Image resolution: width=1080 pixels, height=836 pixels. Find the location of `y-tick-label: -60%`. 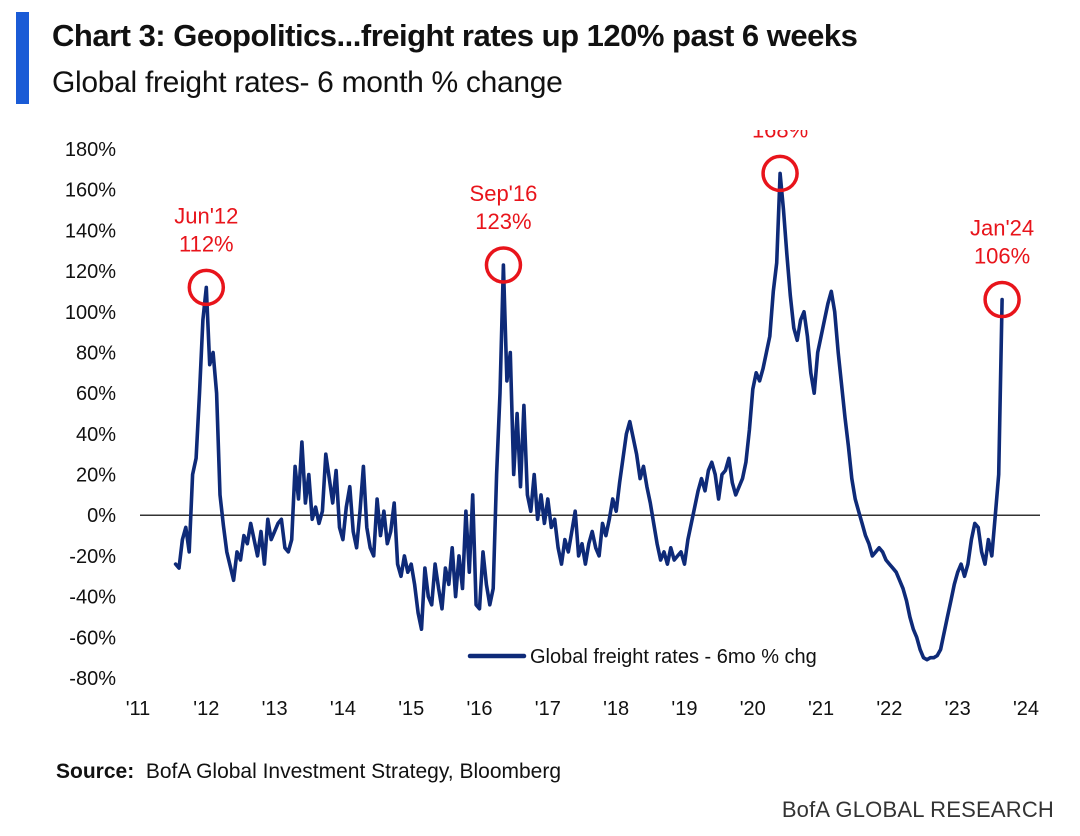

y-tick-label: -60% is located at coordinates (92, 638).